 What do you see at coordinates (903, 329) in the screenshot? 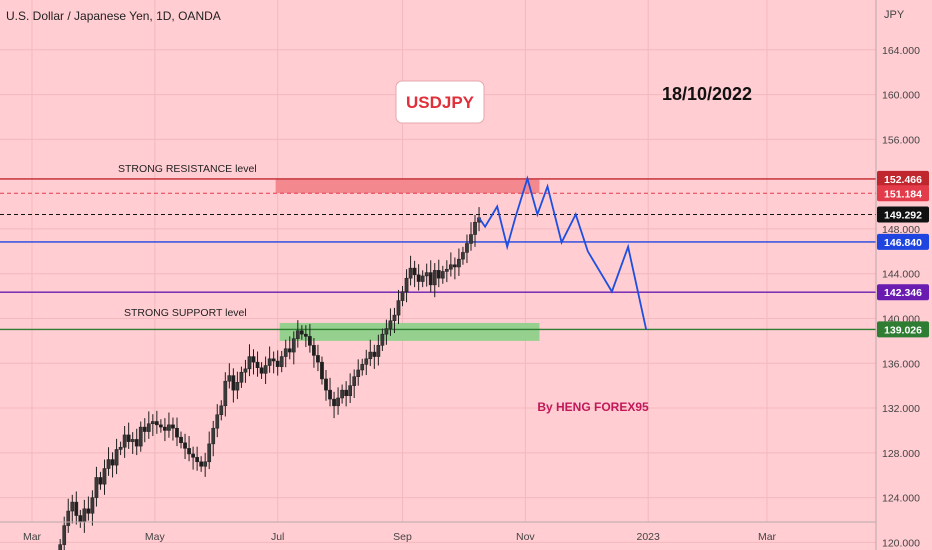
I see `price-tag: 139.026` at bounding box center [903, 329].